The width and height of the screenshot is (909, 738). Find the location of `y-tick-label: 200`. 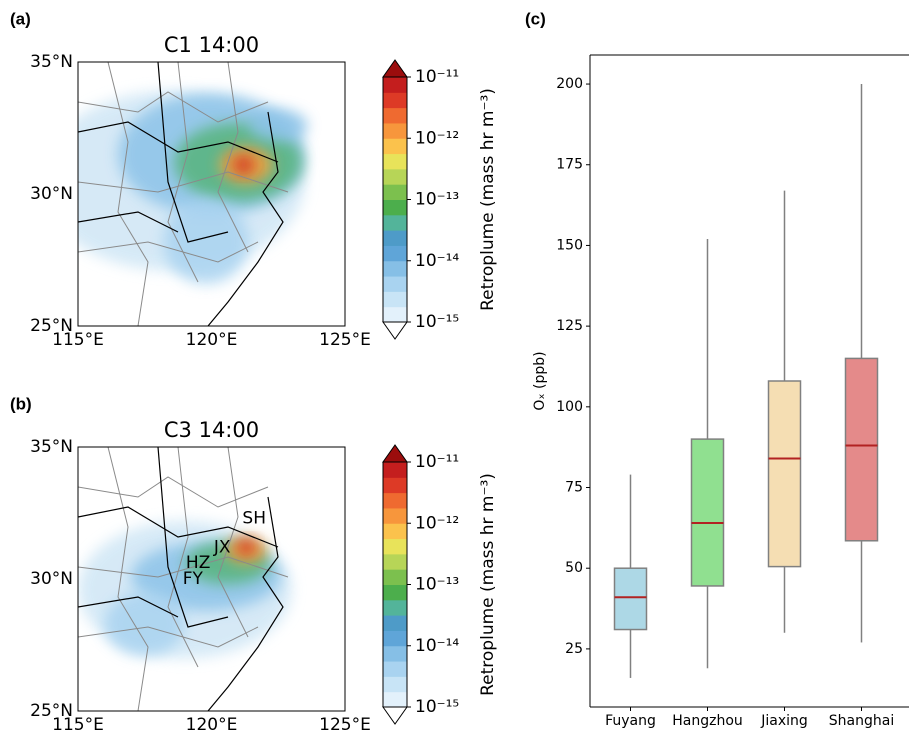

y-tick-label: 200 is located at coordinates (569, 84).